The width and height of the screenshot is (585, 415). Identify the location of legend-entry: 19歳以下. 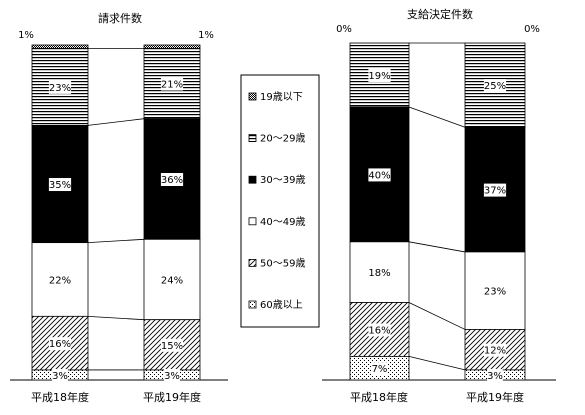
(281, 97).